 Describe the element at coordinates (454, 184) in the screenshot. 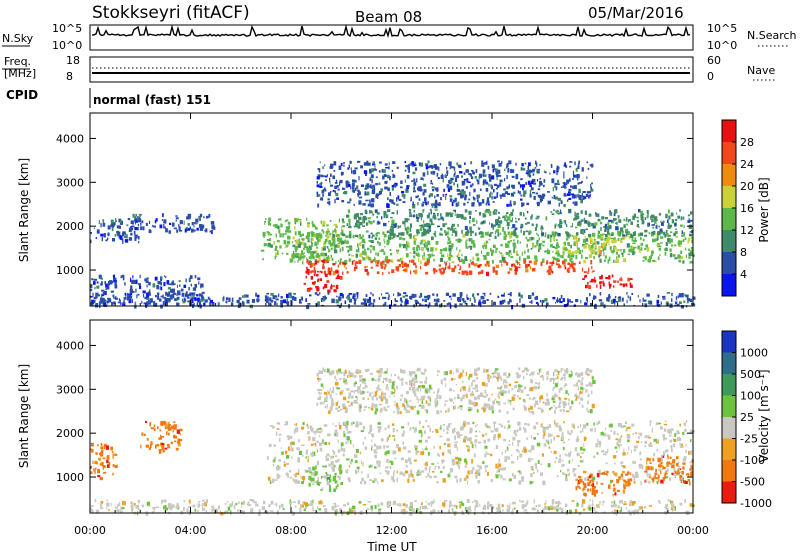

I see `power-region` at that location.